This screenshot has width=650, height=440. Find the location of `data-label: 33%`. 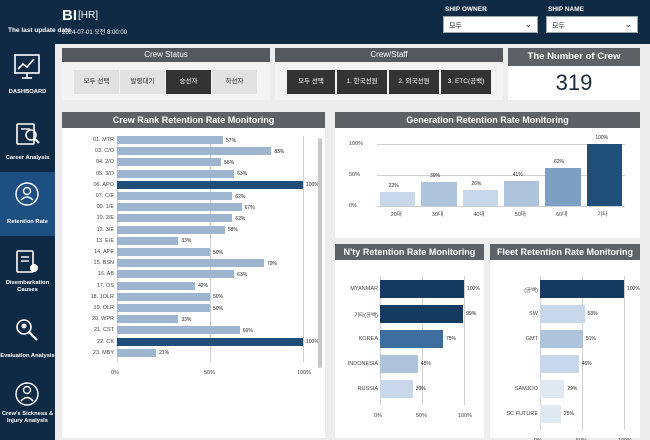

data-label: 33% is located at coordinates (186, 319).